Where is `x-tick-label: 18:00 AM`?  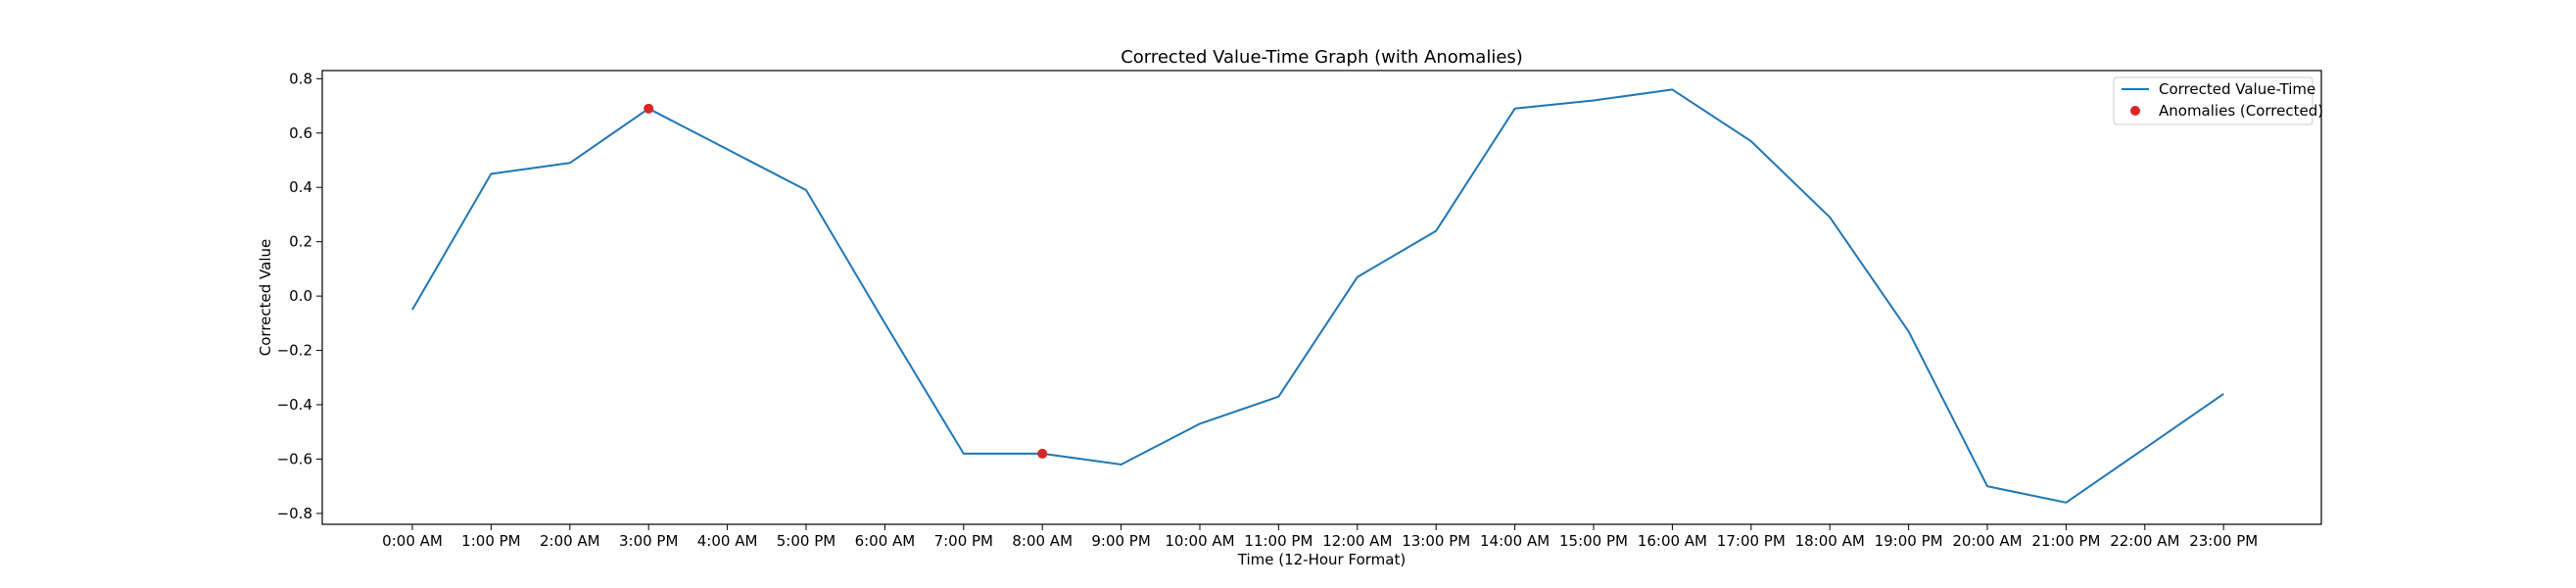
x-tick-label: 18:00 AM is located at coordinates (1830, 541).